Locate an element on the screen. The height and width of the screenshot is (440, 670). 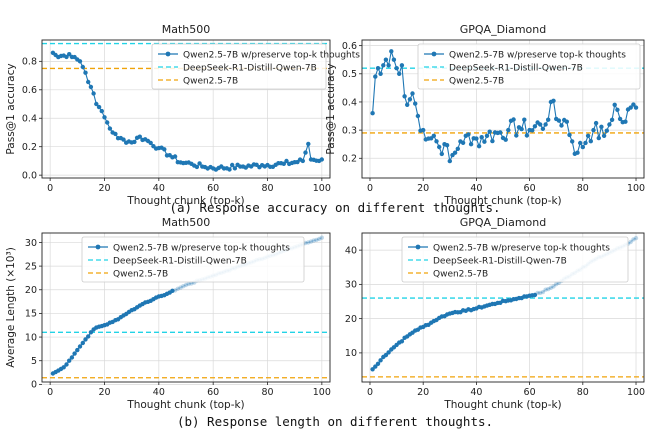
series-line is located at coordinates (453, 332).